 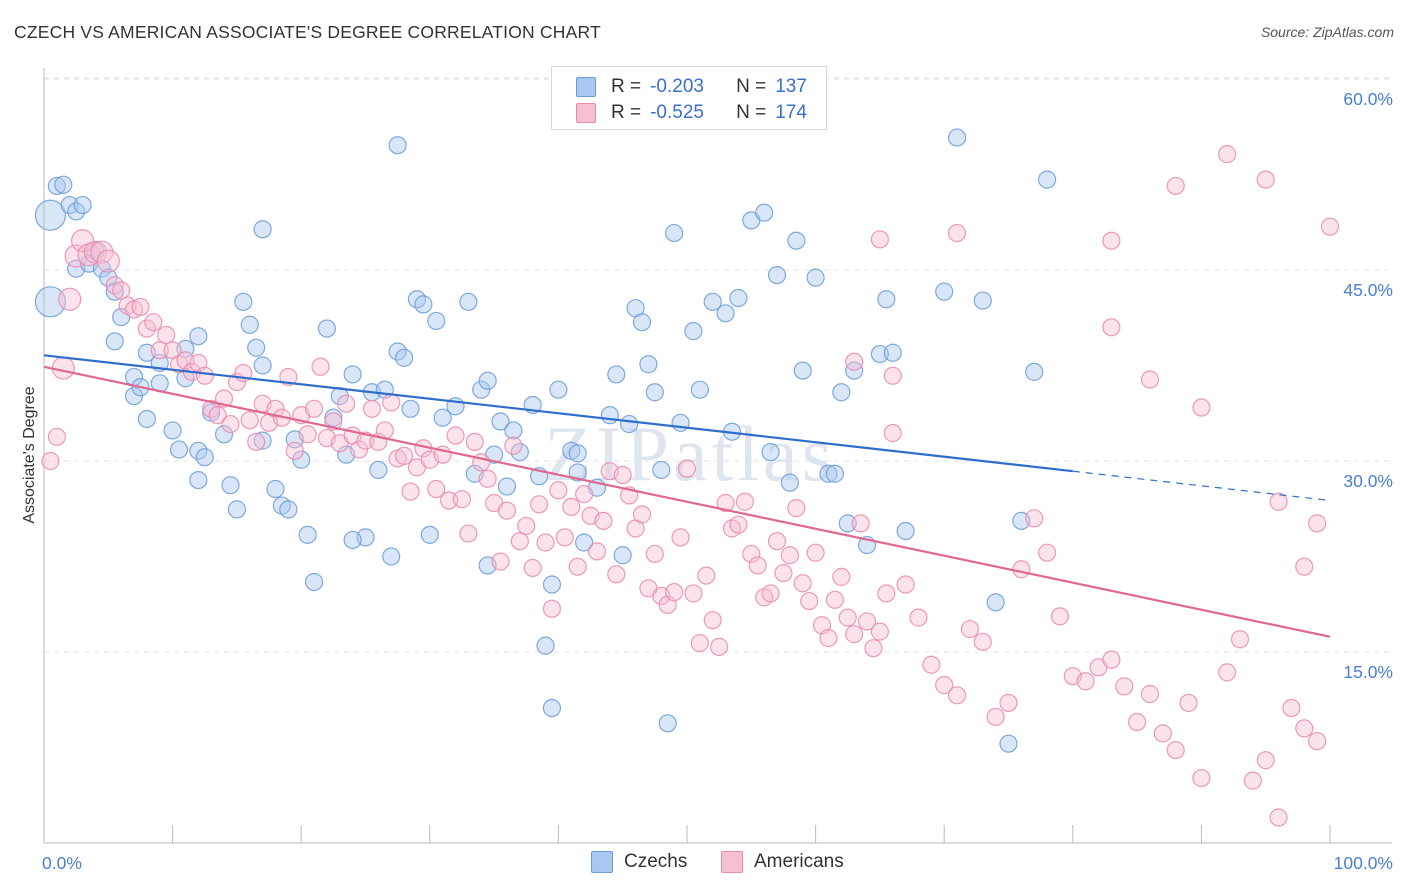 I want to click on x-tick-label: 0.0%, so click(x=62, y=863).